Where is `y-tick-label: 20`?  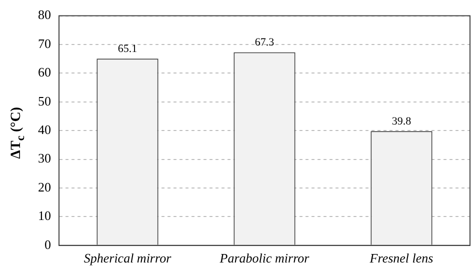
y-tick-label: 20 is located at coordinates (44, 186).